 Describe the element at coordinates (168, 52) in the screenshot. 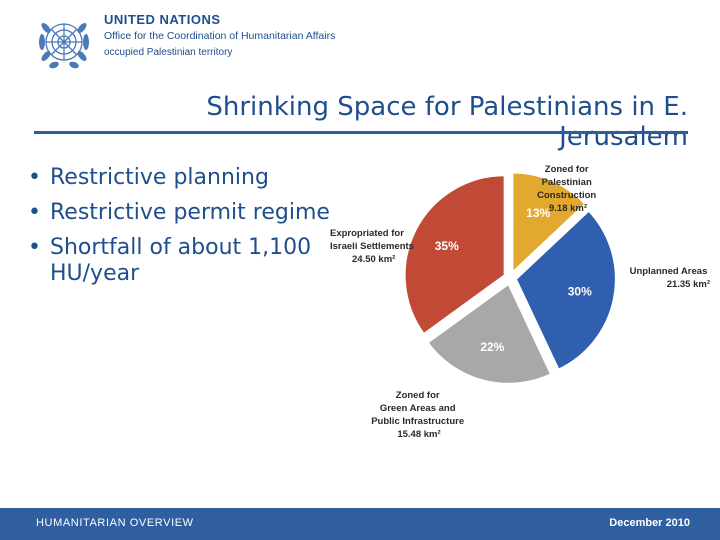

I see `org-territory: occupied Palestinian territory` at that location.